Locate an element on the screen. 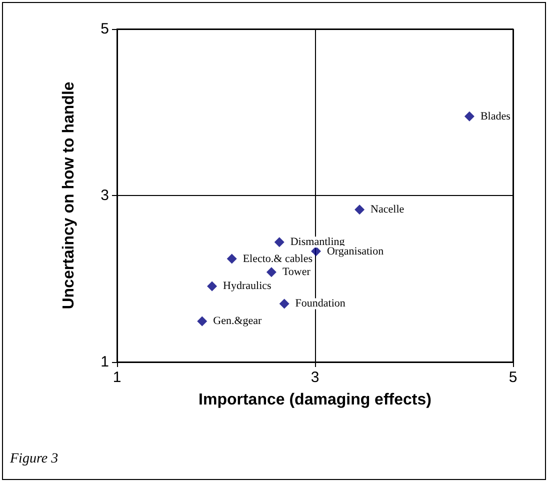 The height and width of the screenshot is (484, 550). annotation: Gen.&gear is located at coordinates (237, 321).